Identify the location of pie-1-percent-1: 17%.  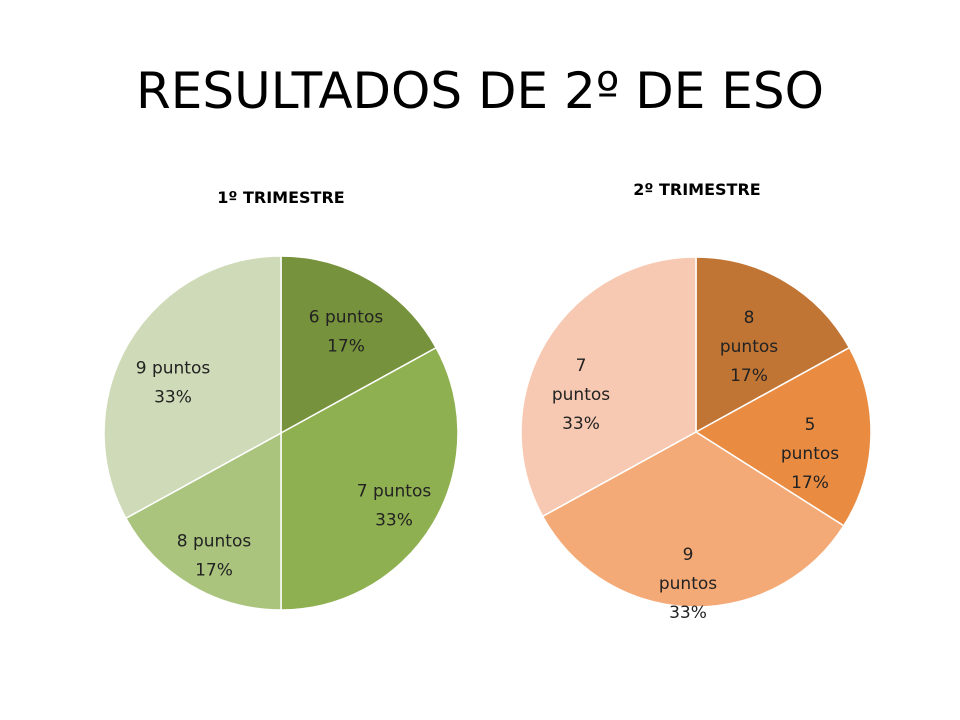
(346, 347).